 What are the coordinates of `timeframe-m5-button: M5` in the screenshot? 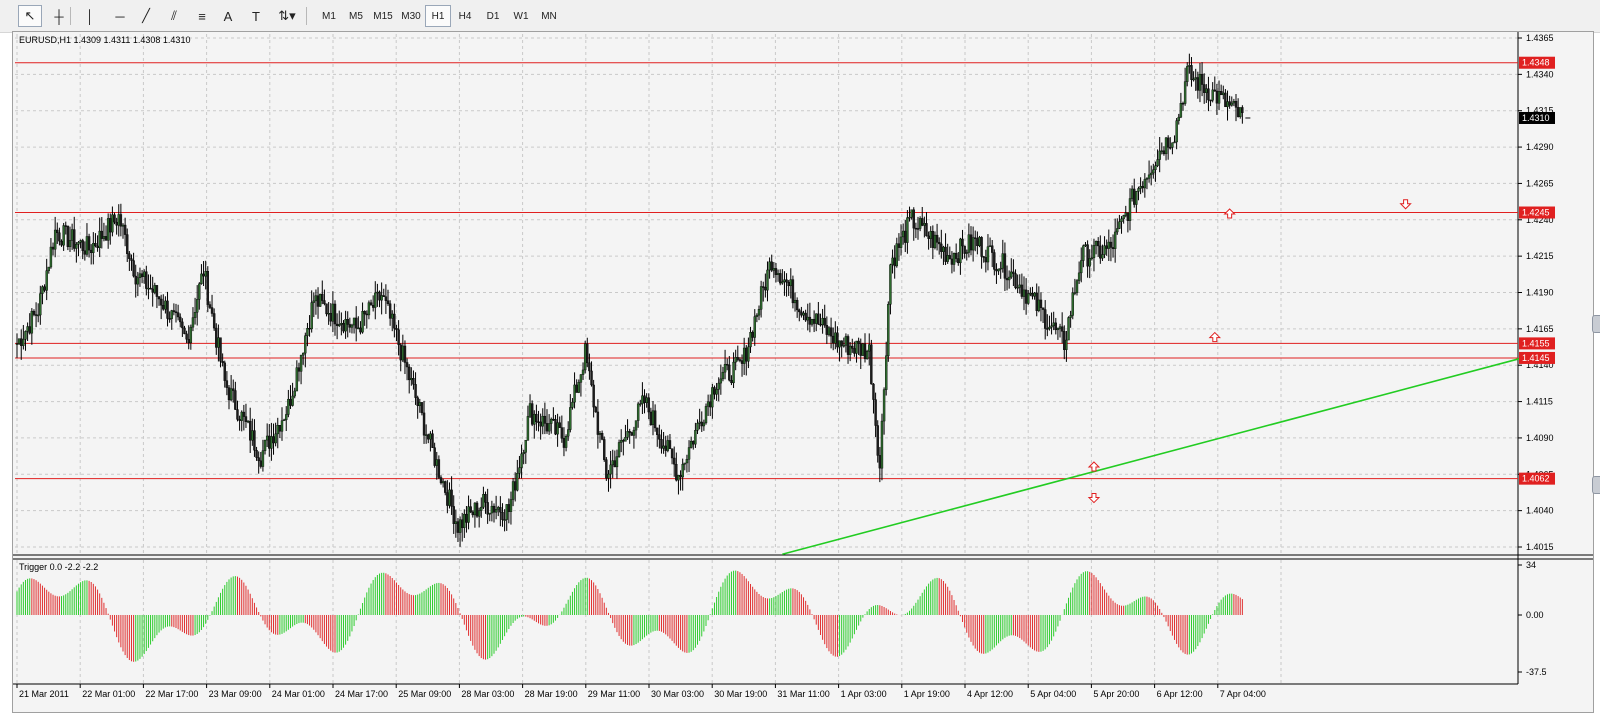 It's located at (356, 16).